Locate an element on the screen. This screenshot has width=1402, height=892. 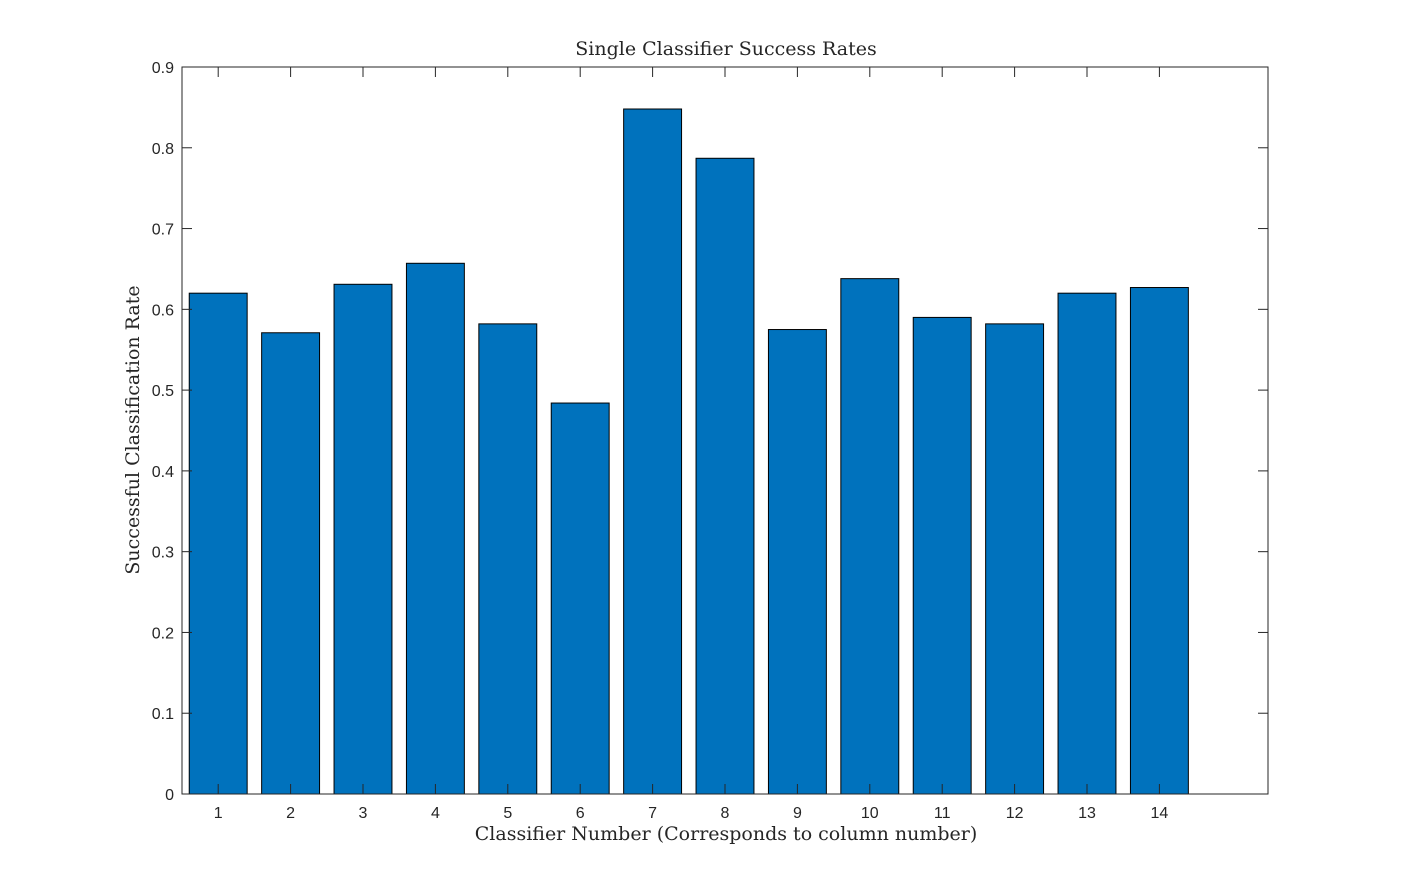
y-tick-label-1: 0.1 is located at coordinates (163, 714).